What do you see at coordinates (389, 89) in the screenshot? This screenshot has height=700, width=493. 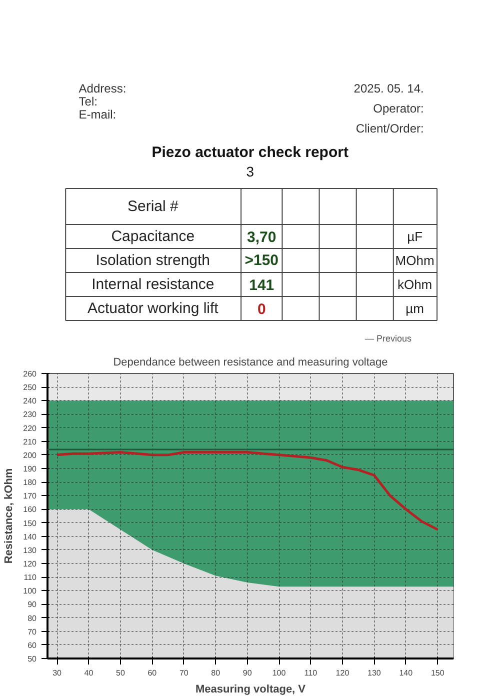 I see `text: 2025. 05. 14.` at bounding box center [389, 89].